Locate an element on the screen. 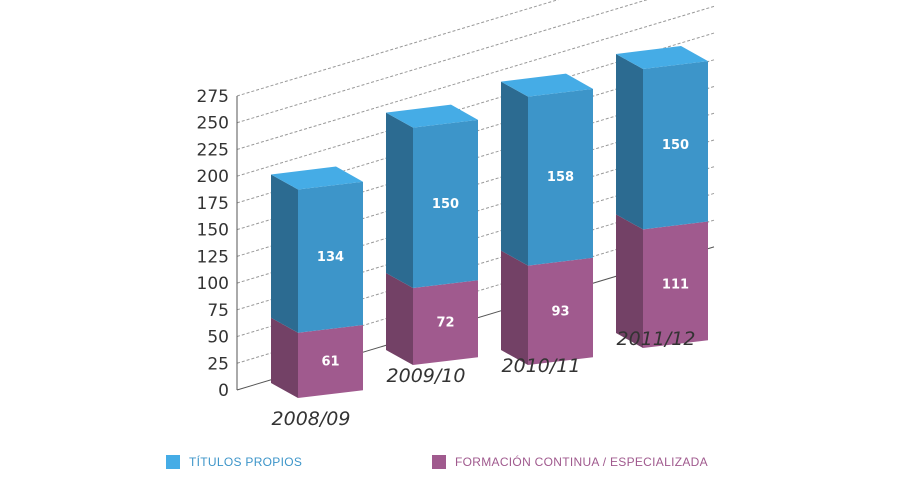 Image resolution: width=919 pixels, height=481 pixels. y-tick-label: 25 is located at coordinates (218, 364).